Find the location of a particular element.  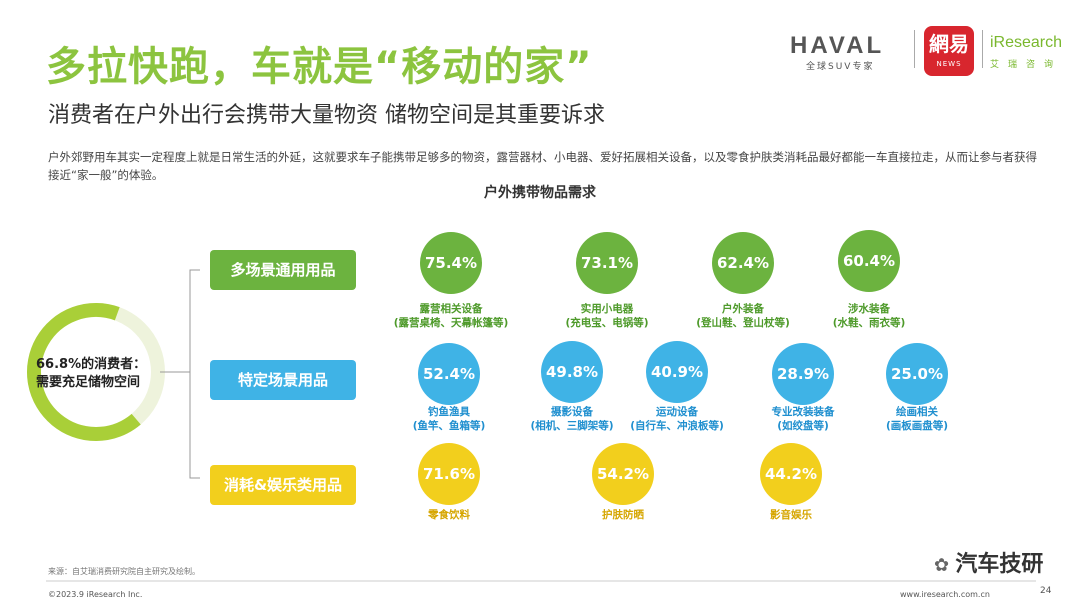

item-label: 户外装备 (登山鞋、登山杖等) is located at coordinates (743, 316).